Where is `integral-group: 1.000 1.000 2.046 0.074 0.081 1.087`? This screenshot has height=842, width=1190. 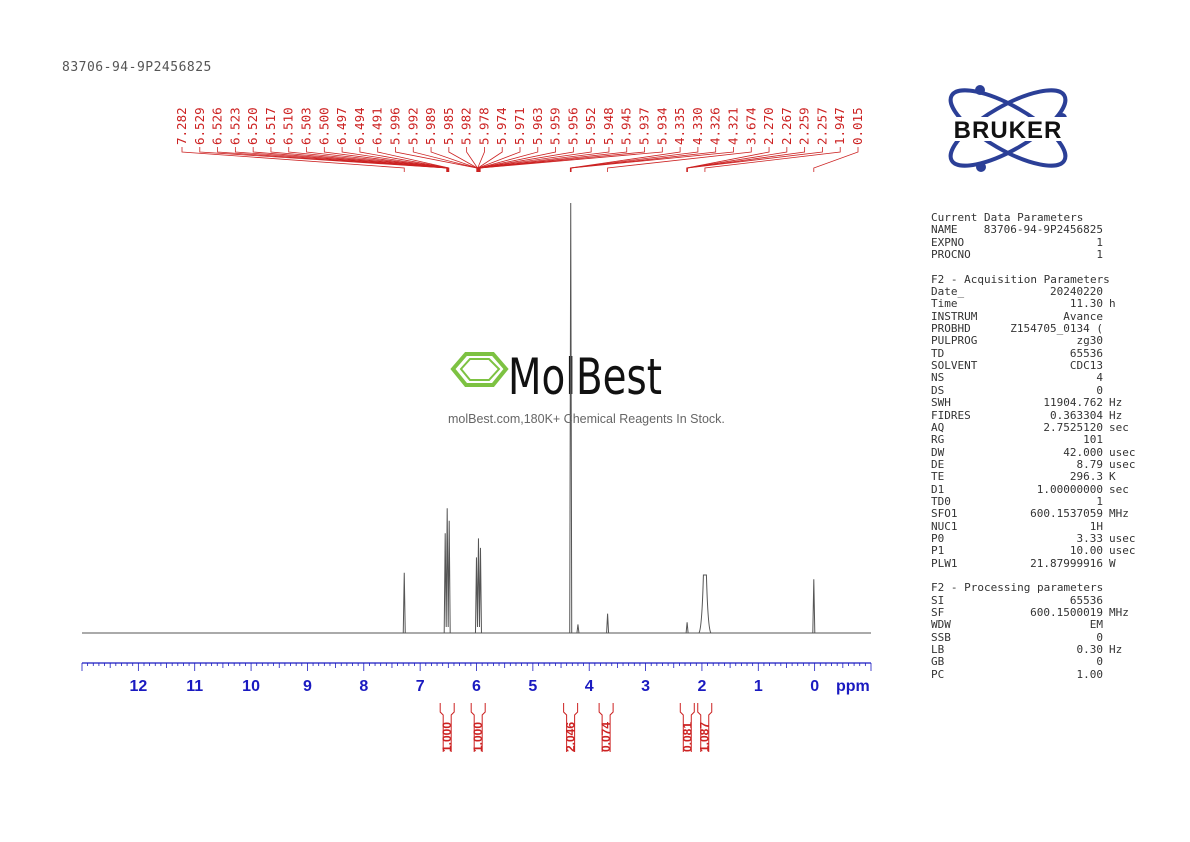 integral-group: 1.000 1.000 2.046 0.074 0.081 1.087 is located at coordinates (576, 727).